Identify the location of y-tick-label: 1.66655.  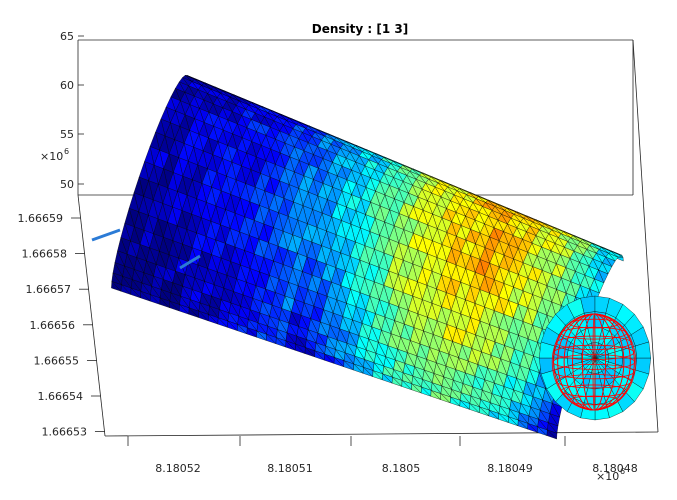
(56, 360).